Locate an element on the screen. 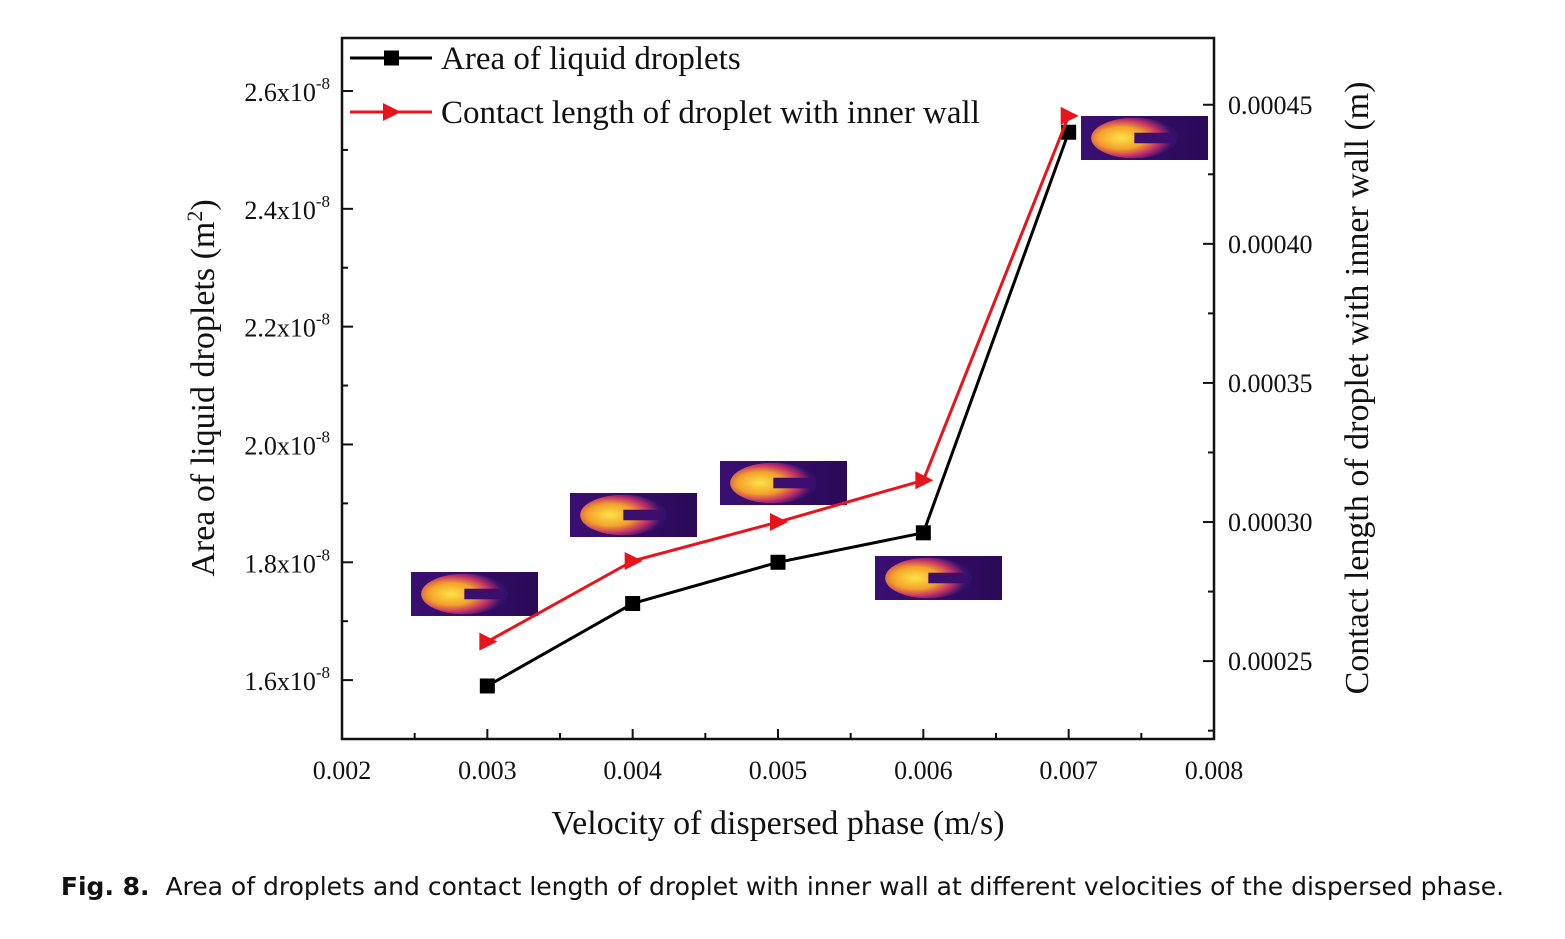 This screenshot has width=1565, height=939. y-axis-right: 0.00025 0.00030 0.00035 0.00040 0.00045 is located at coordinates (1258, 411).